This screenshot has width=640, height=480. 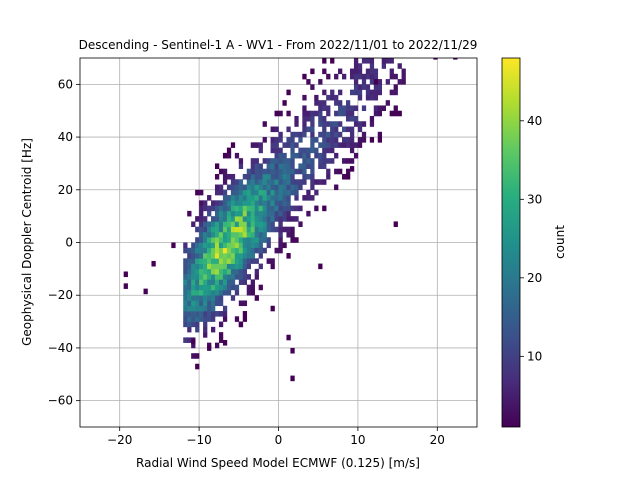 What do you see at coordinates (60, 401) in the screenshot?
I see `y-tick-label: −60` at bounding box center [60, 401].